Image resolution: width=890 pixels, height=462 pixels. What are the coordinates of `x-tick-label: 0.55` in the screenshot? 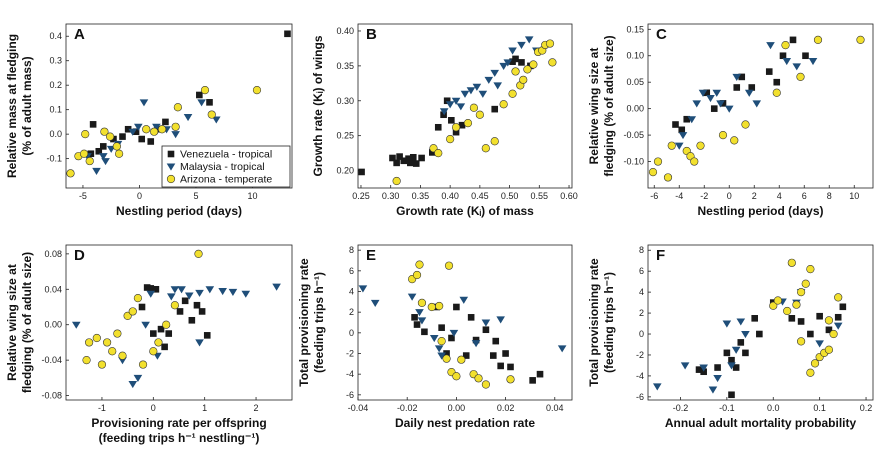 It's located at (540, 196).